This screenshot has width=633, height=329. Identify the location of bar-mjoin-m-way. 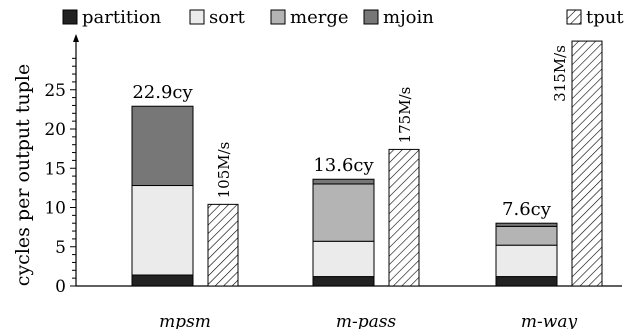
(526, 224).